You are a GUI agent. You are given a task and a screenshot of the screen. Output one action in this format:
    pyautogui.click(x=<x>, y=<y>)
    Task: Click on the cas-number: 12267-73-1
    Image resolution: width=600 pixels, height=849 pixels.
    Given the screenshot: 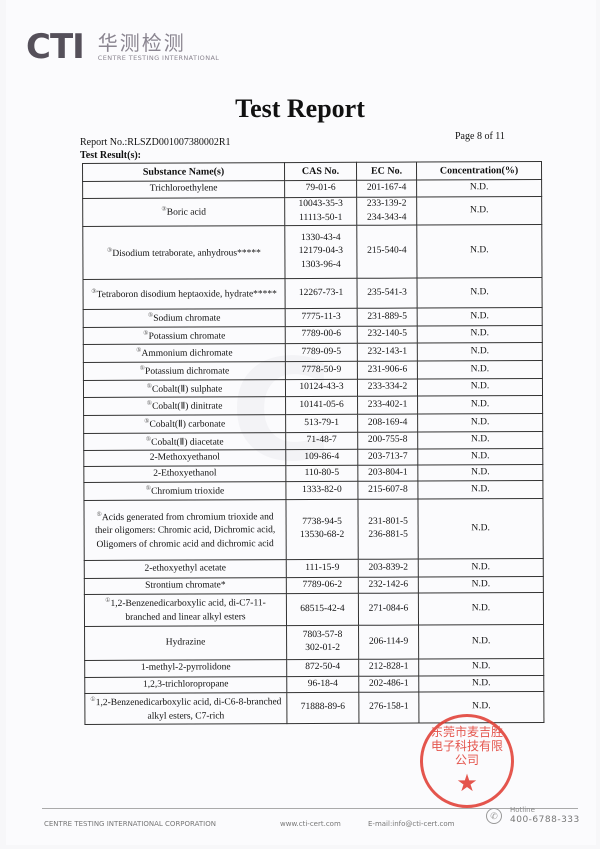 What is the action you would take?
    pyautogui.click(x=321, y=293)
    